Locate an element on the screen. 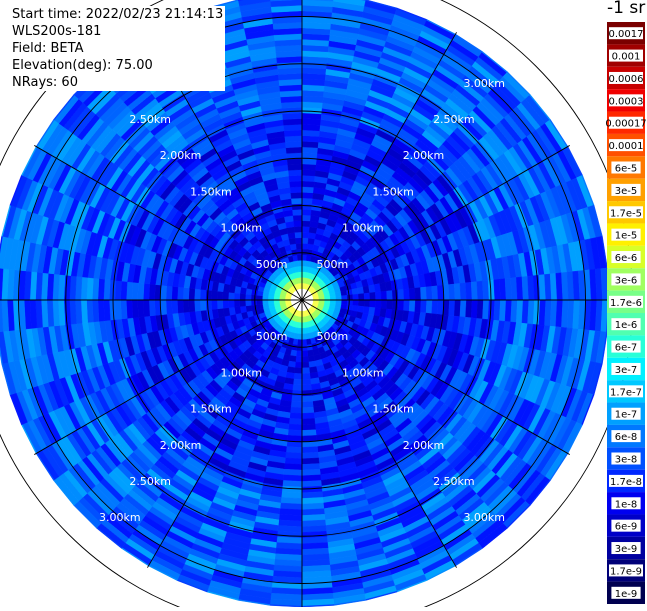 The height and width of the screenshot is (611, 647). instrument-label: WLS200s-181 is located at coordinates (57, 31).